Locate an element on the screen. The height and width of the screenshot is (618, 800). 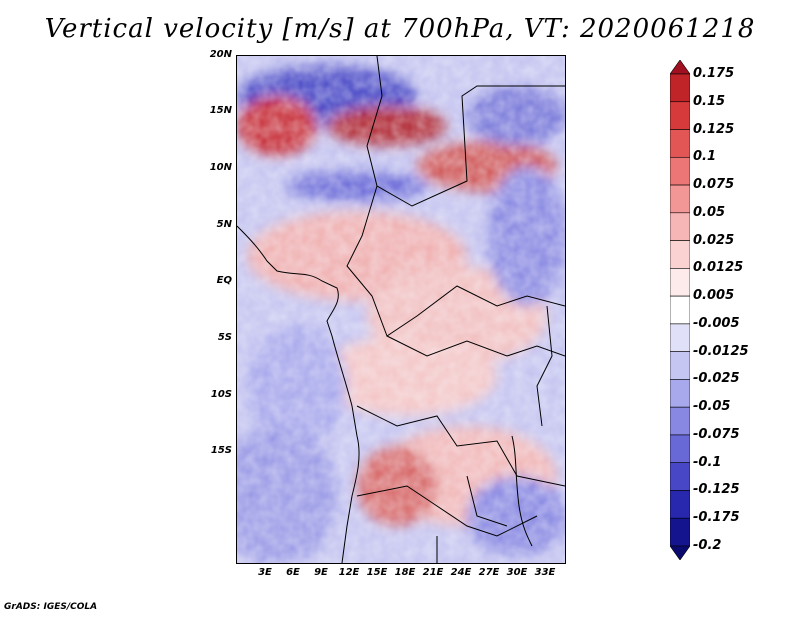
lat-label-15s: 15S is located at coordinates (221, 450).